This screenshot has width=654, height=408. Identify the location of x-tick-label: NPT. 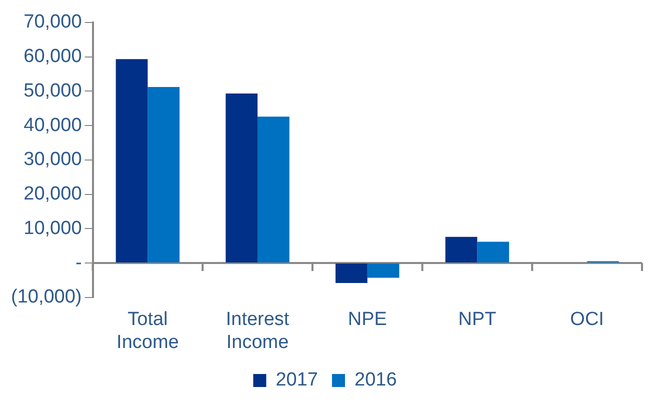
(477, 319).